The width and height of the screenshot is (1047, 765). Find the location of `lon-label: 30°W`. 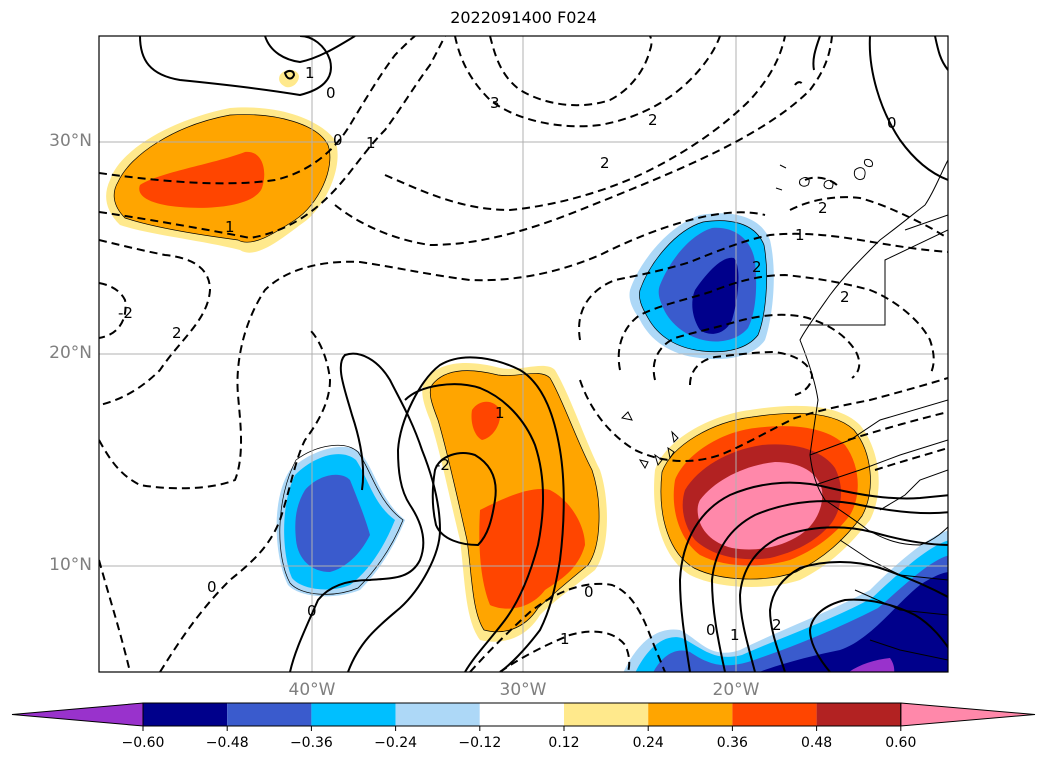

lon-label: 30°W is located at coordinates (523, 690).